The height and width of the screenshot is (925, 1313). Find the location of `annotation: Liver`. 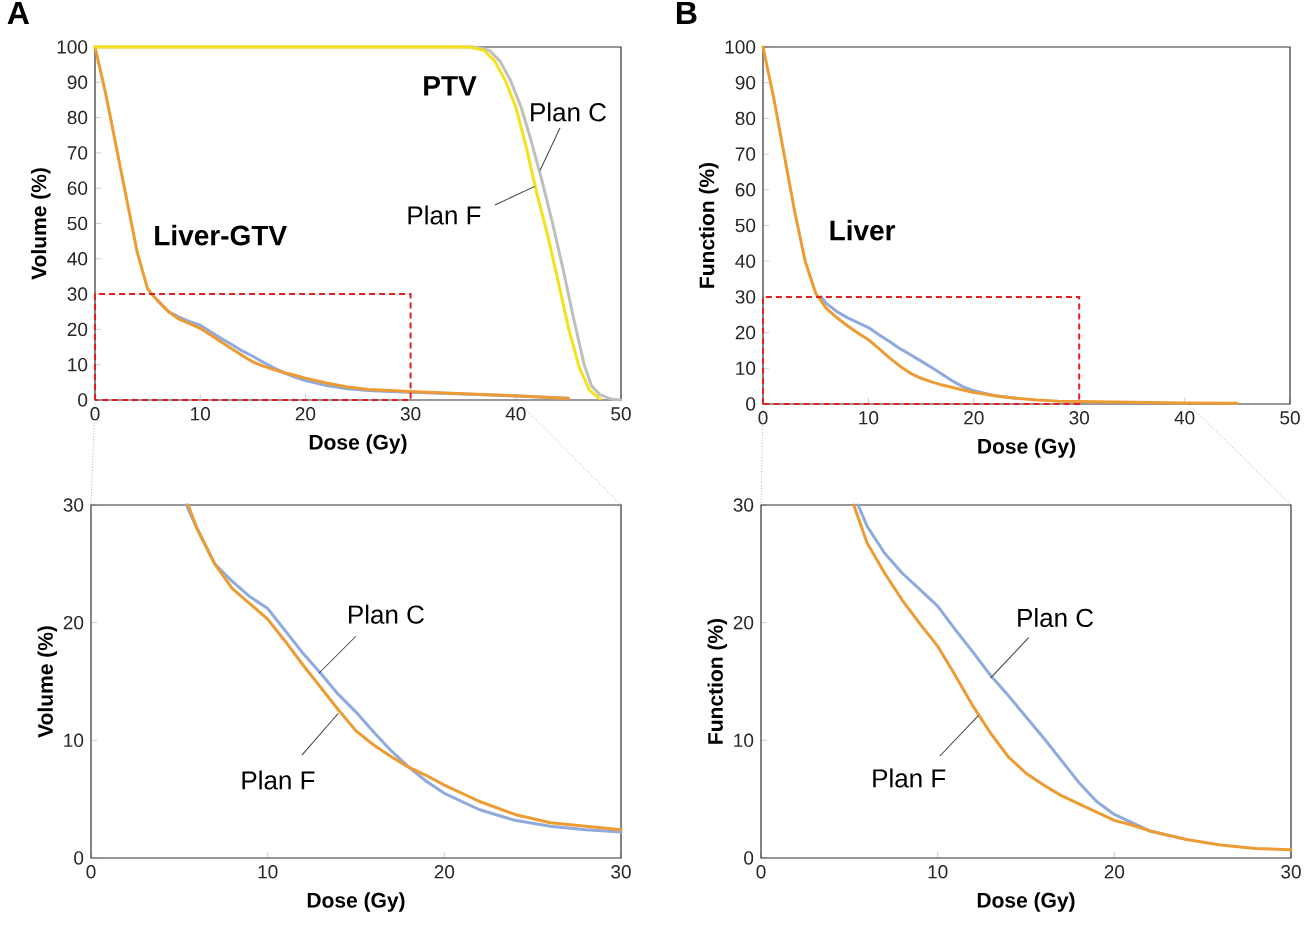

annotation: Liver is located at coordinates (863, 230).